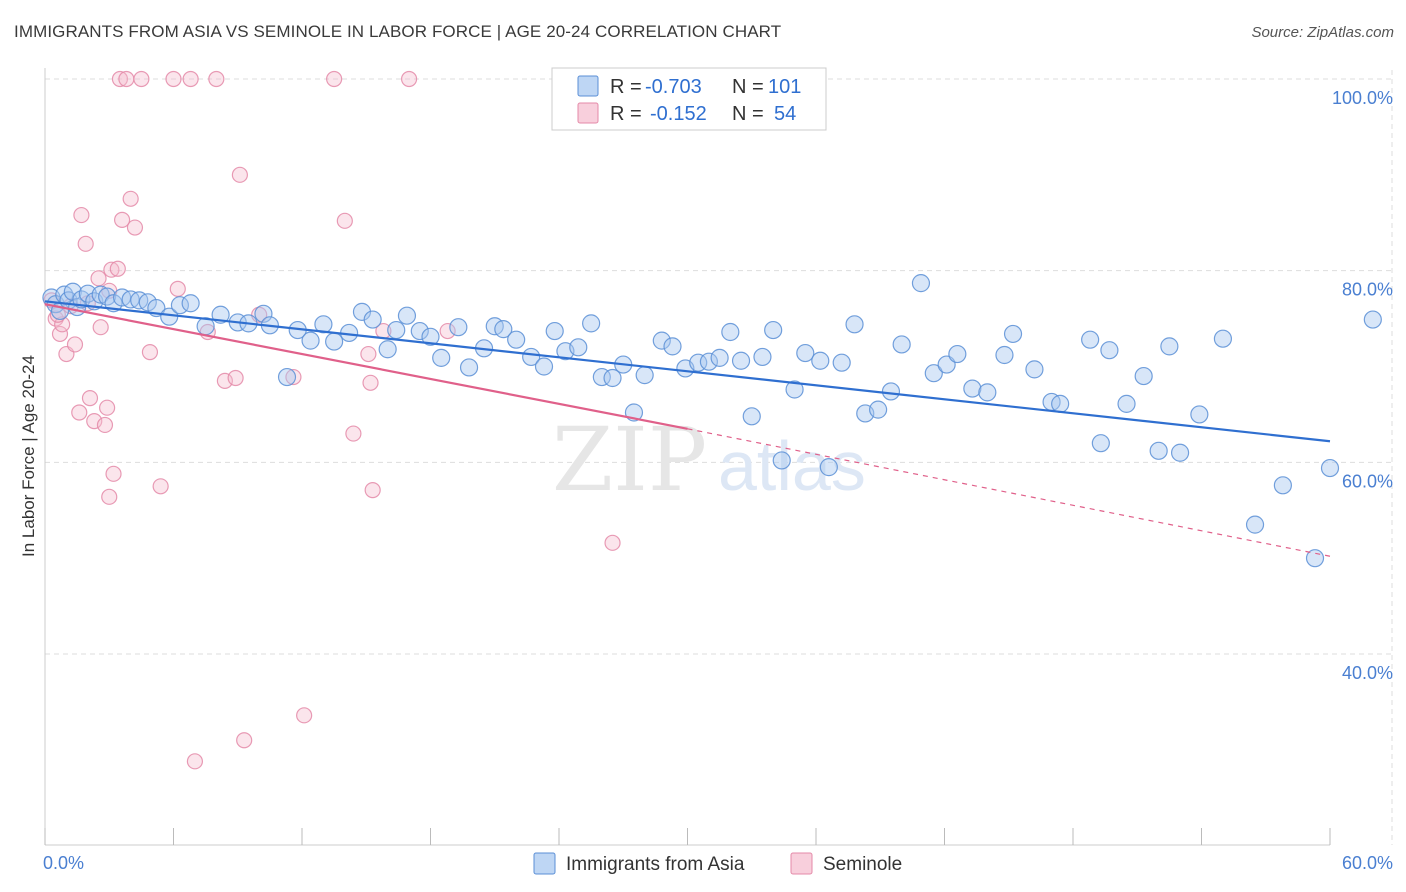  What do you see at coordinates (1367, 673) in the screenshot?
I see `y-tick-label: 40.0%` at bounding box center [1367, 673].